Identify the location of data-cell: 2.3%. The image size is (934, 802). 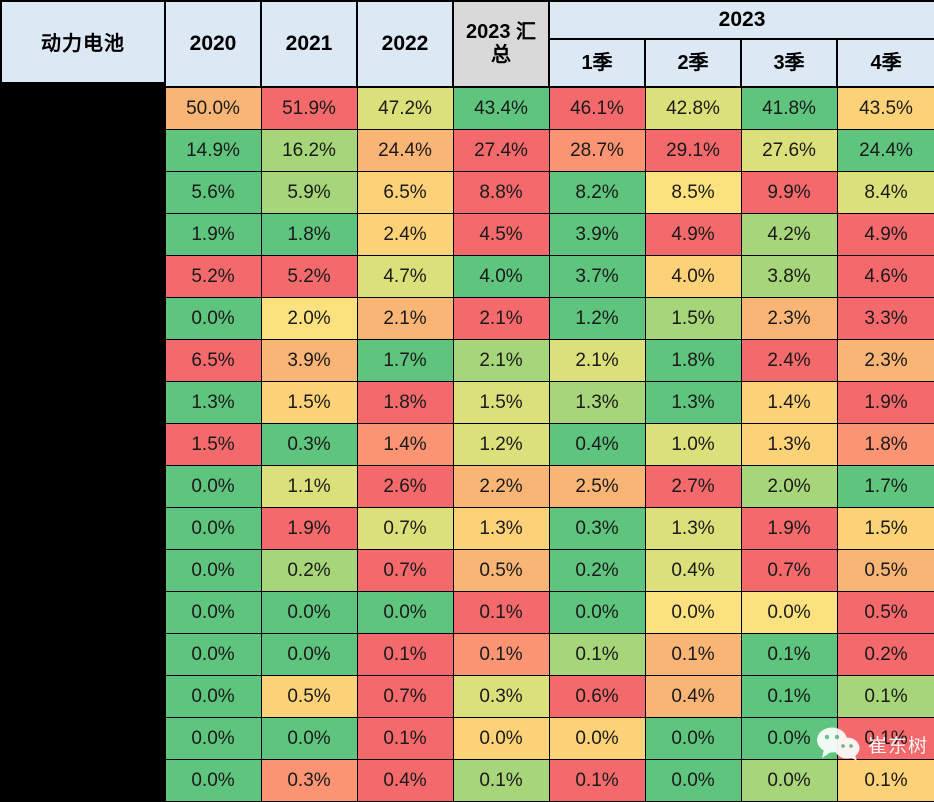
(789, 318).